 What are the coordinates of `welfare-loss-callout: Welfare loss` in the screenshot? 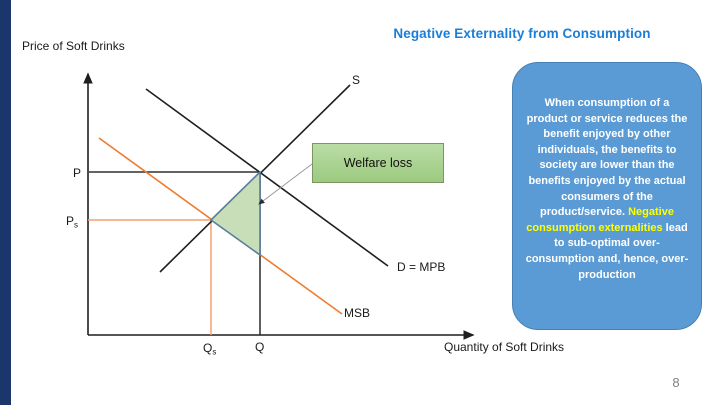 It's located at (378, 163).